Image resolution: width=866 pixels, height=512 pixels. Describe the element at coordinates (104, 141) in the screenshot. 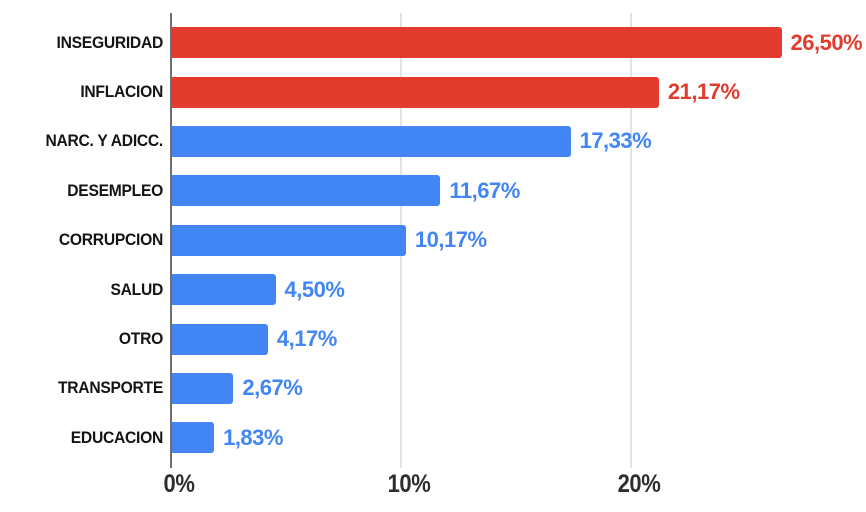

I see `category-label: NARC. Y ADICC.` at that location.